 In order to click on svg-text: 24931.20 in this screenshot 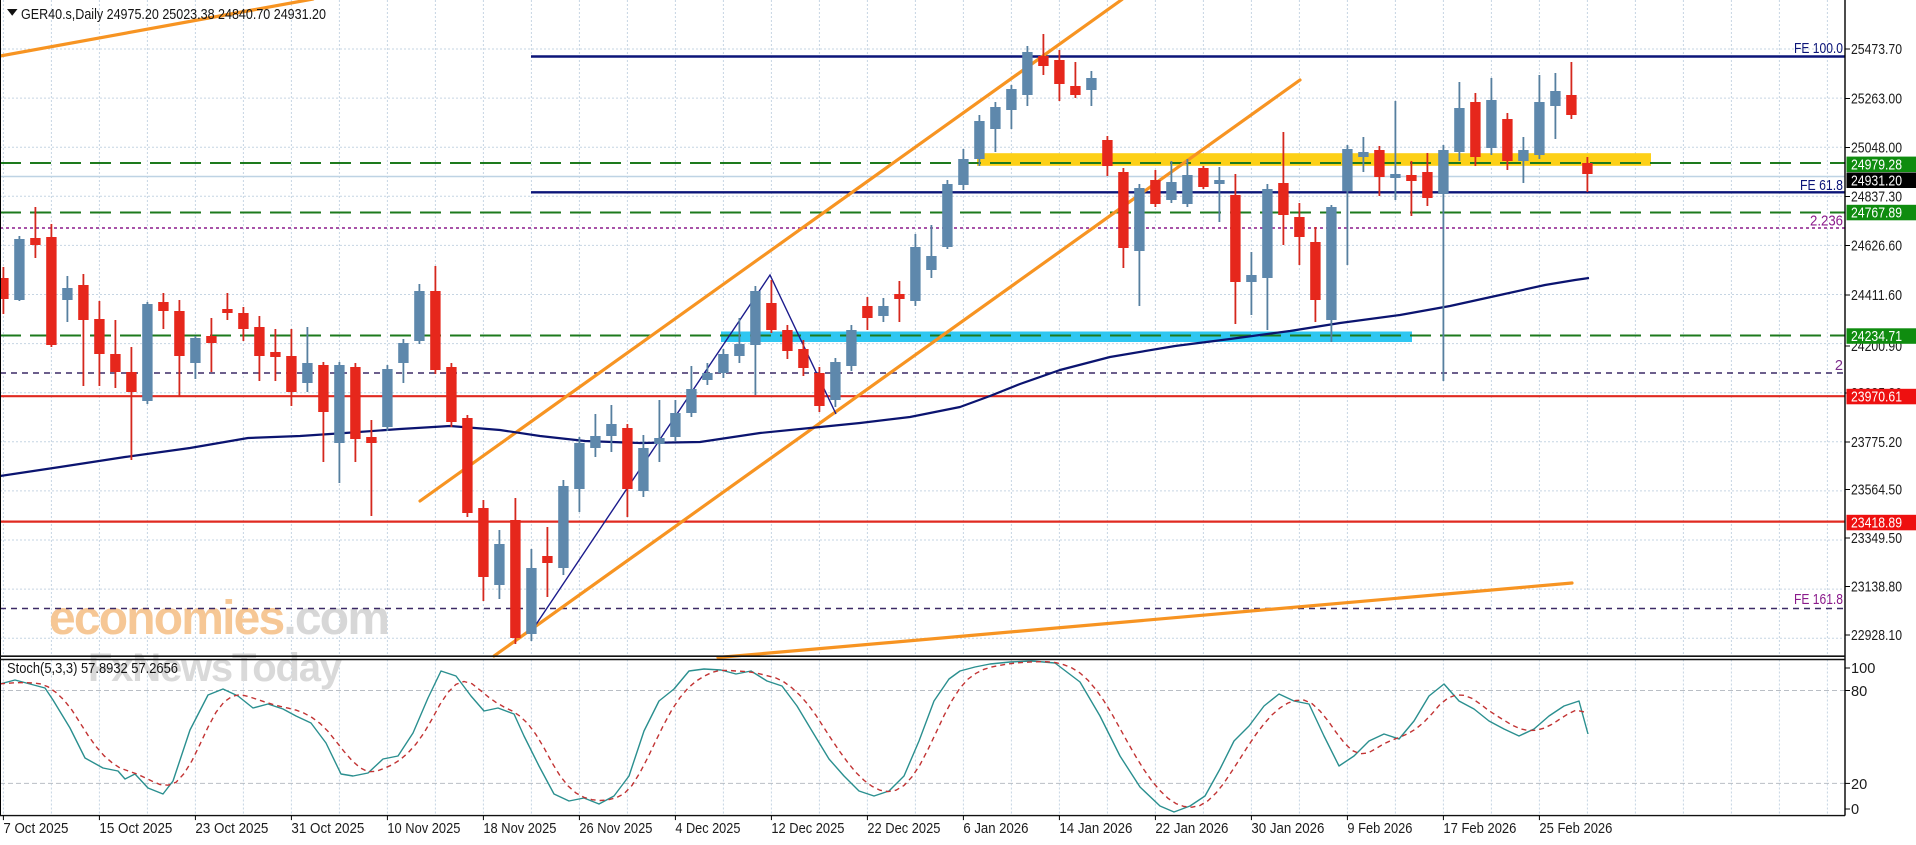, I will do `click(1876, 181)`.